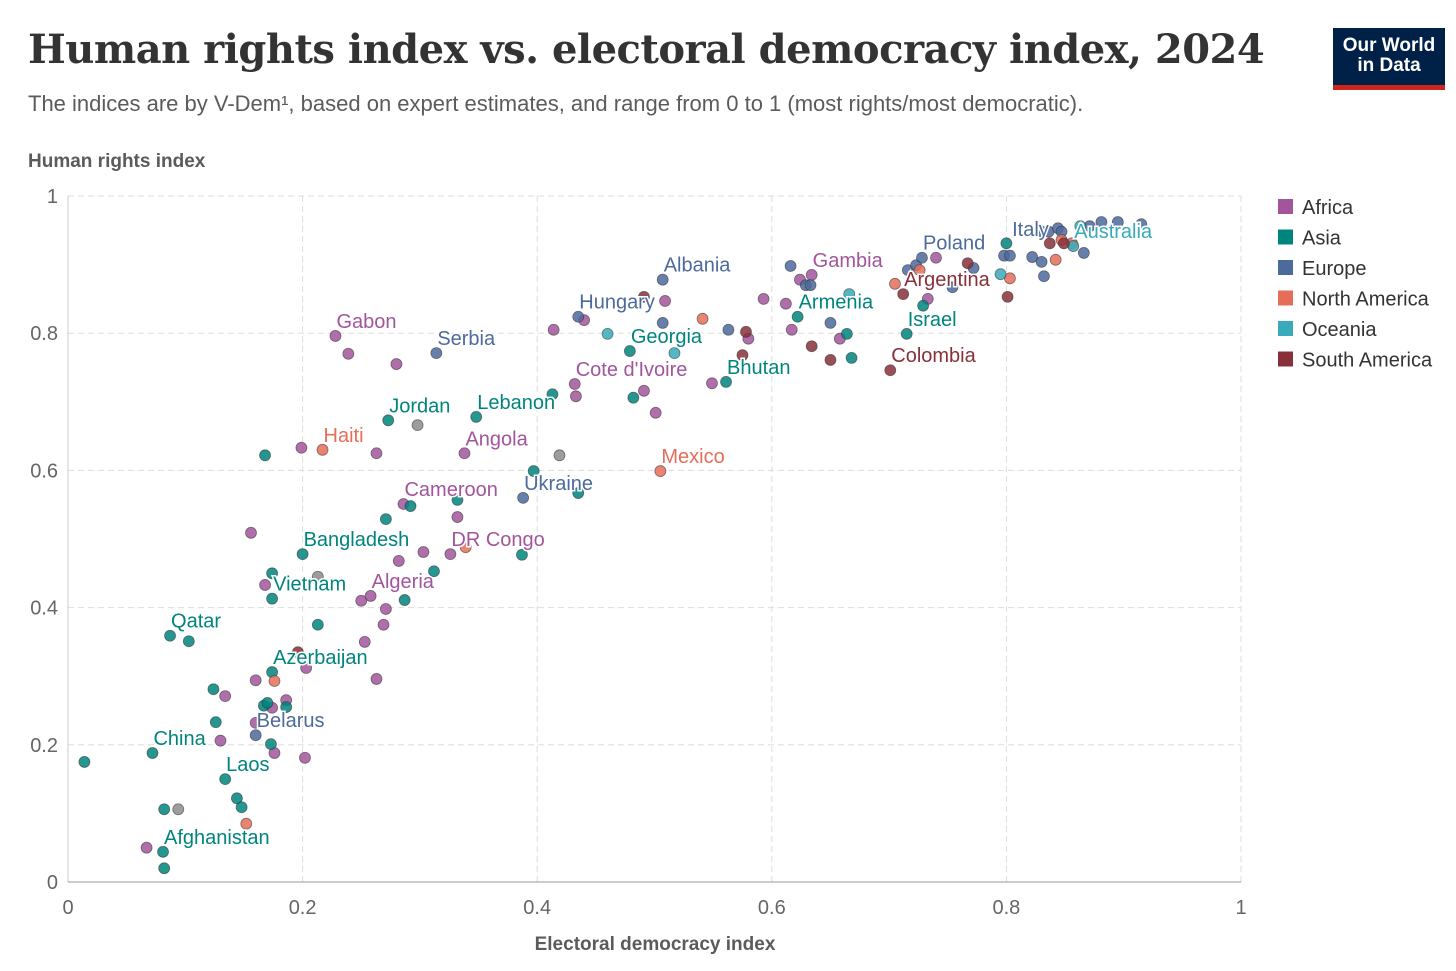  I want to click on owid-logo: Our World in Data, so click(1389, 59).